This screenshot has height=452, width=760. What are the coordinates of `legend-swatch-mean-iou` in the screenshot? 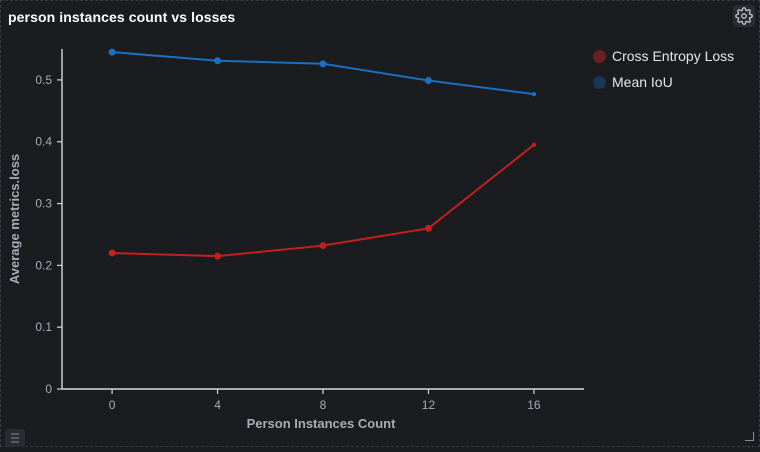 It's located at (599, 82).